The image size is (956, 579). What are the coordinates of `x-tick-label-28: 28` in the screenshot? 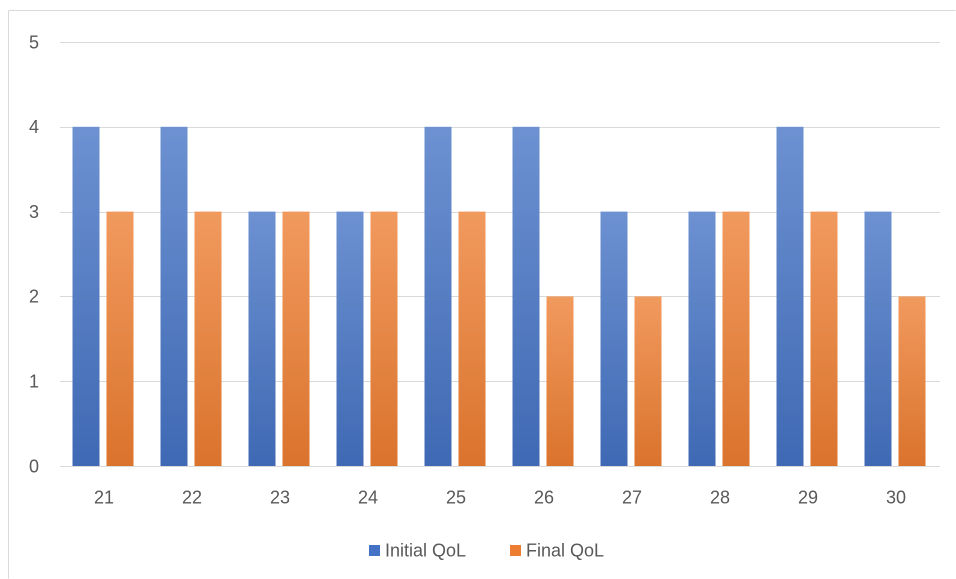 It's located at (720, 497).